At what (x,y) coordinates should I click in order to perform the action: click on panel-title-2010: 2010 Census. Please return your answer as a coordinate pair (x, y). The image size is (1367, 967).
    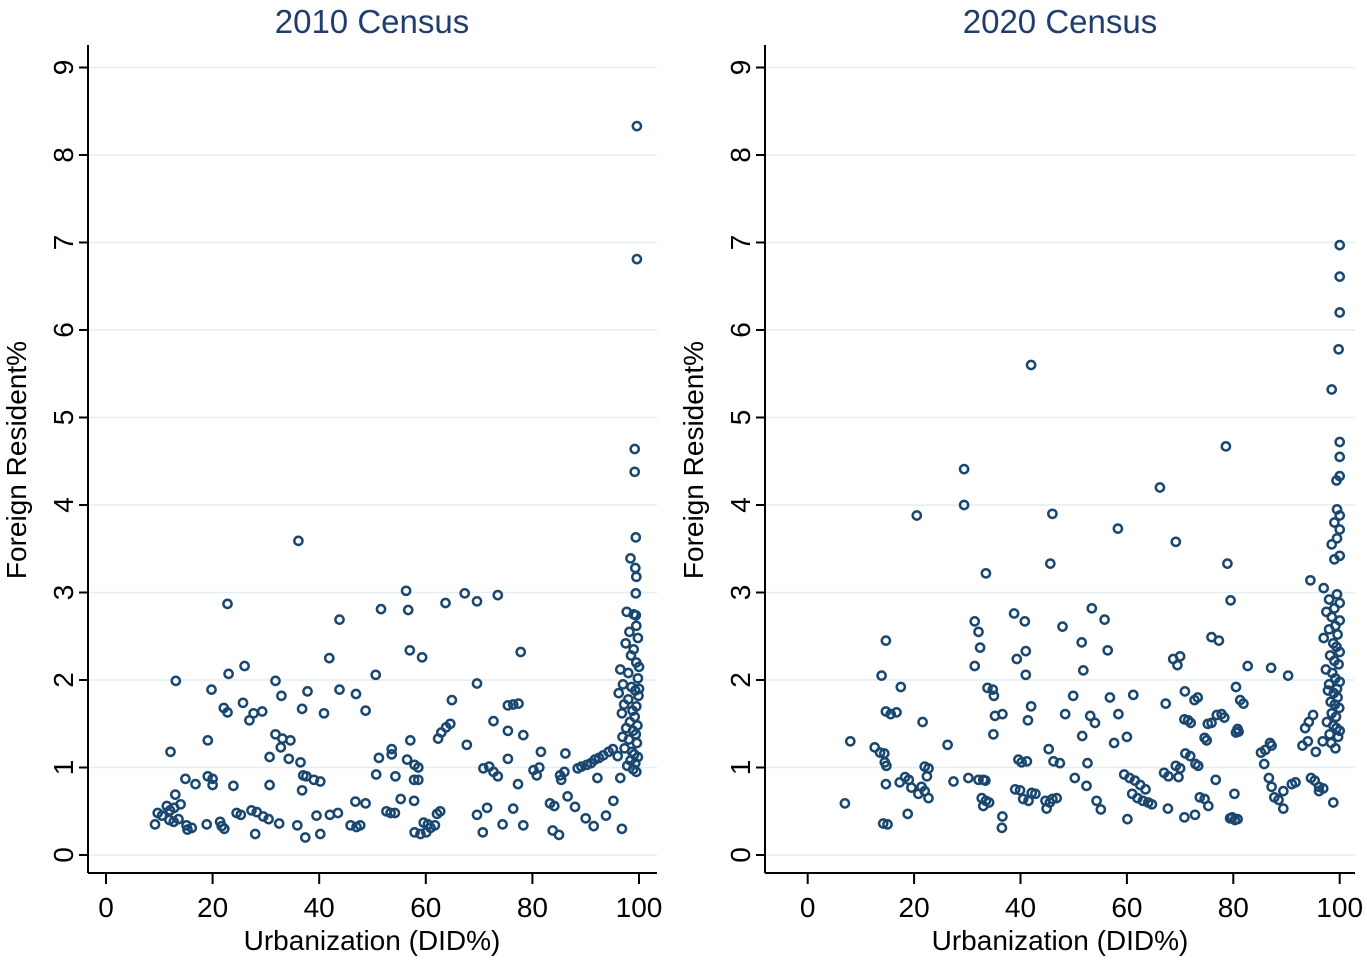
    Looking at the image, I should click on (372, 21).